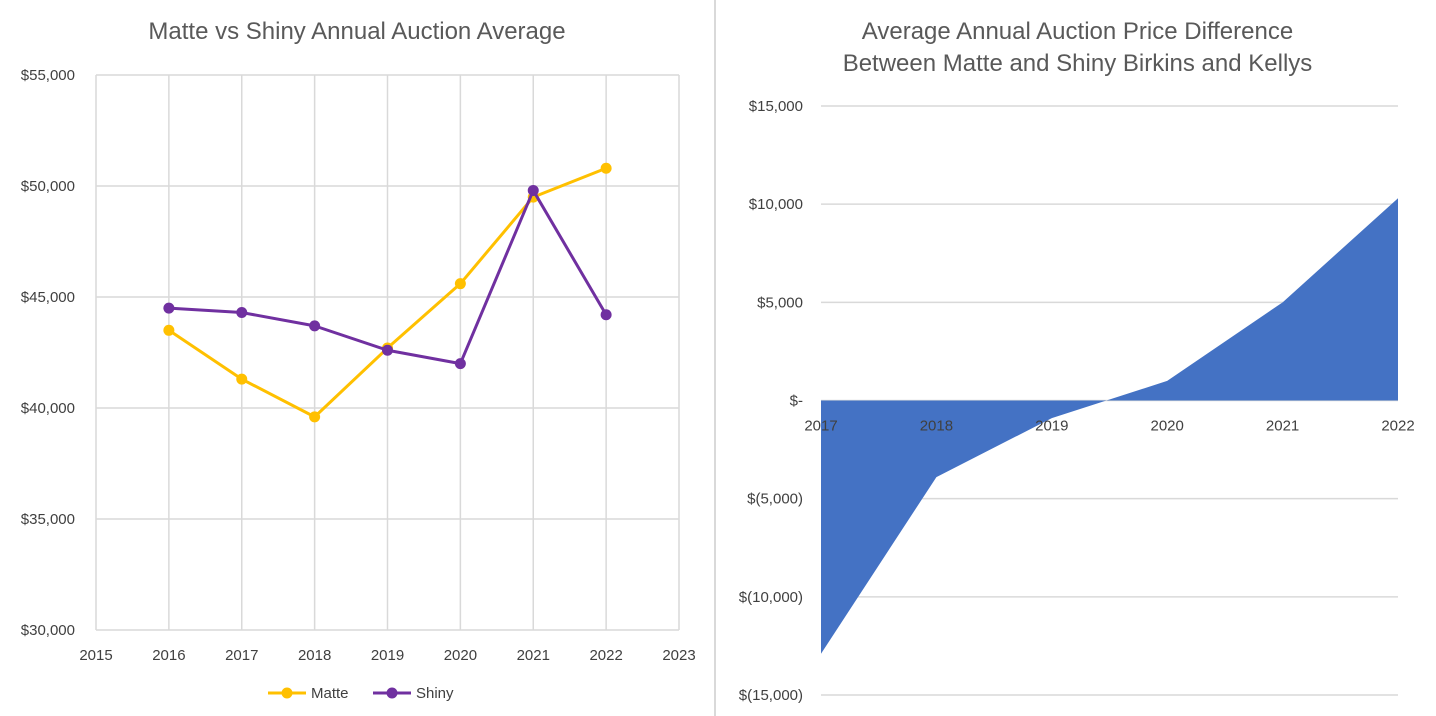  I want to click on left-chart-title: Matte vs Shiny Annual Auction Average, so click(357, 31).